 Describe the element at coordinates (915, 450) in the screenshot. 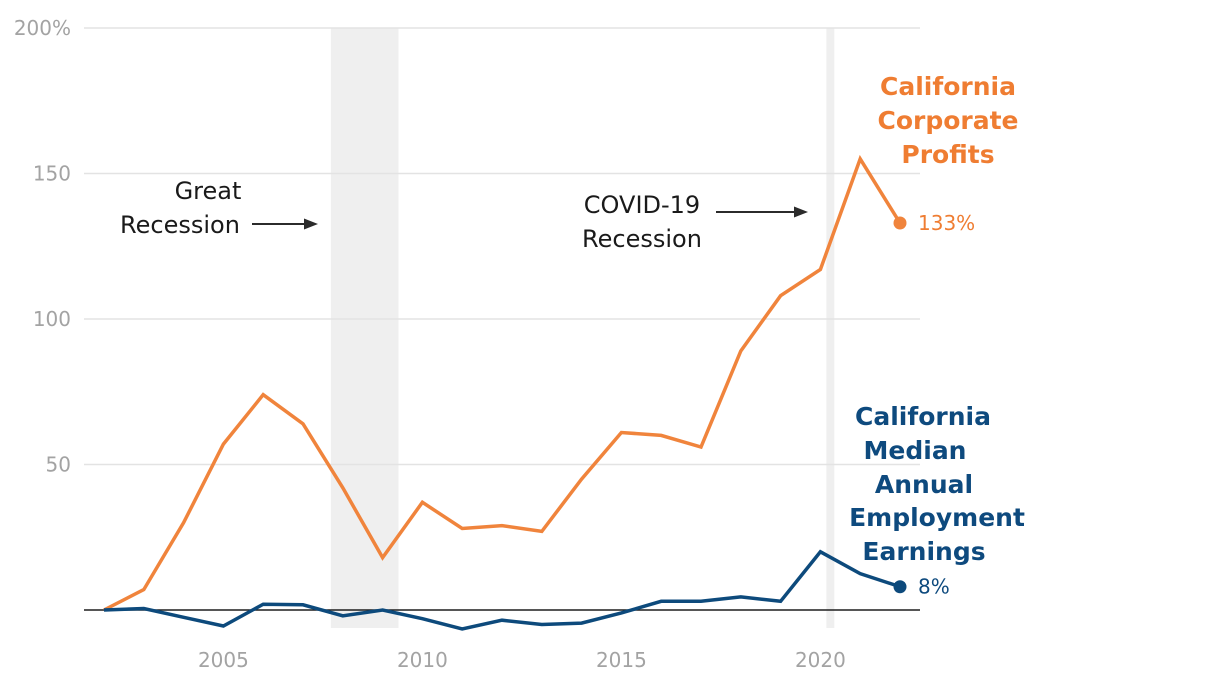

I see `earnings-label-line-2: Median` at that location.